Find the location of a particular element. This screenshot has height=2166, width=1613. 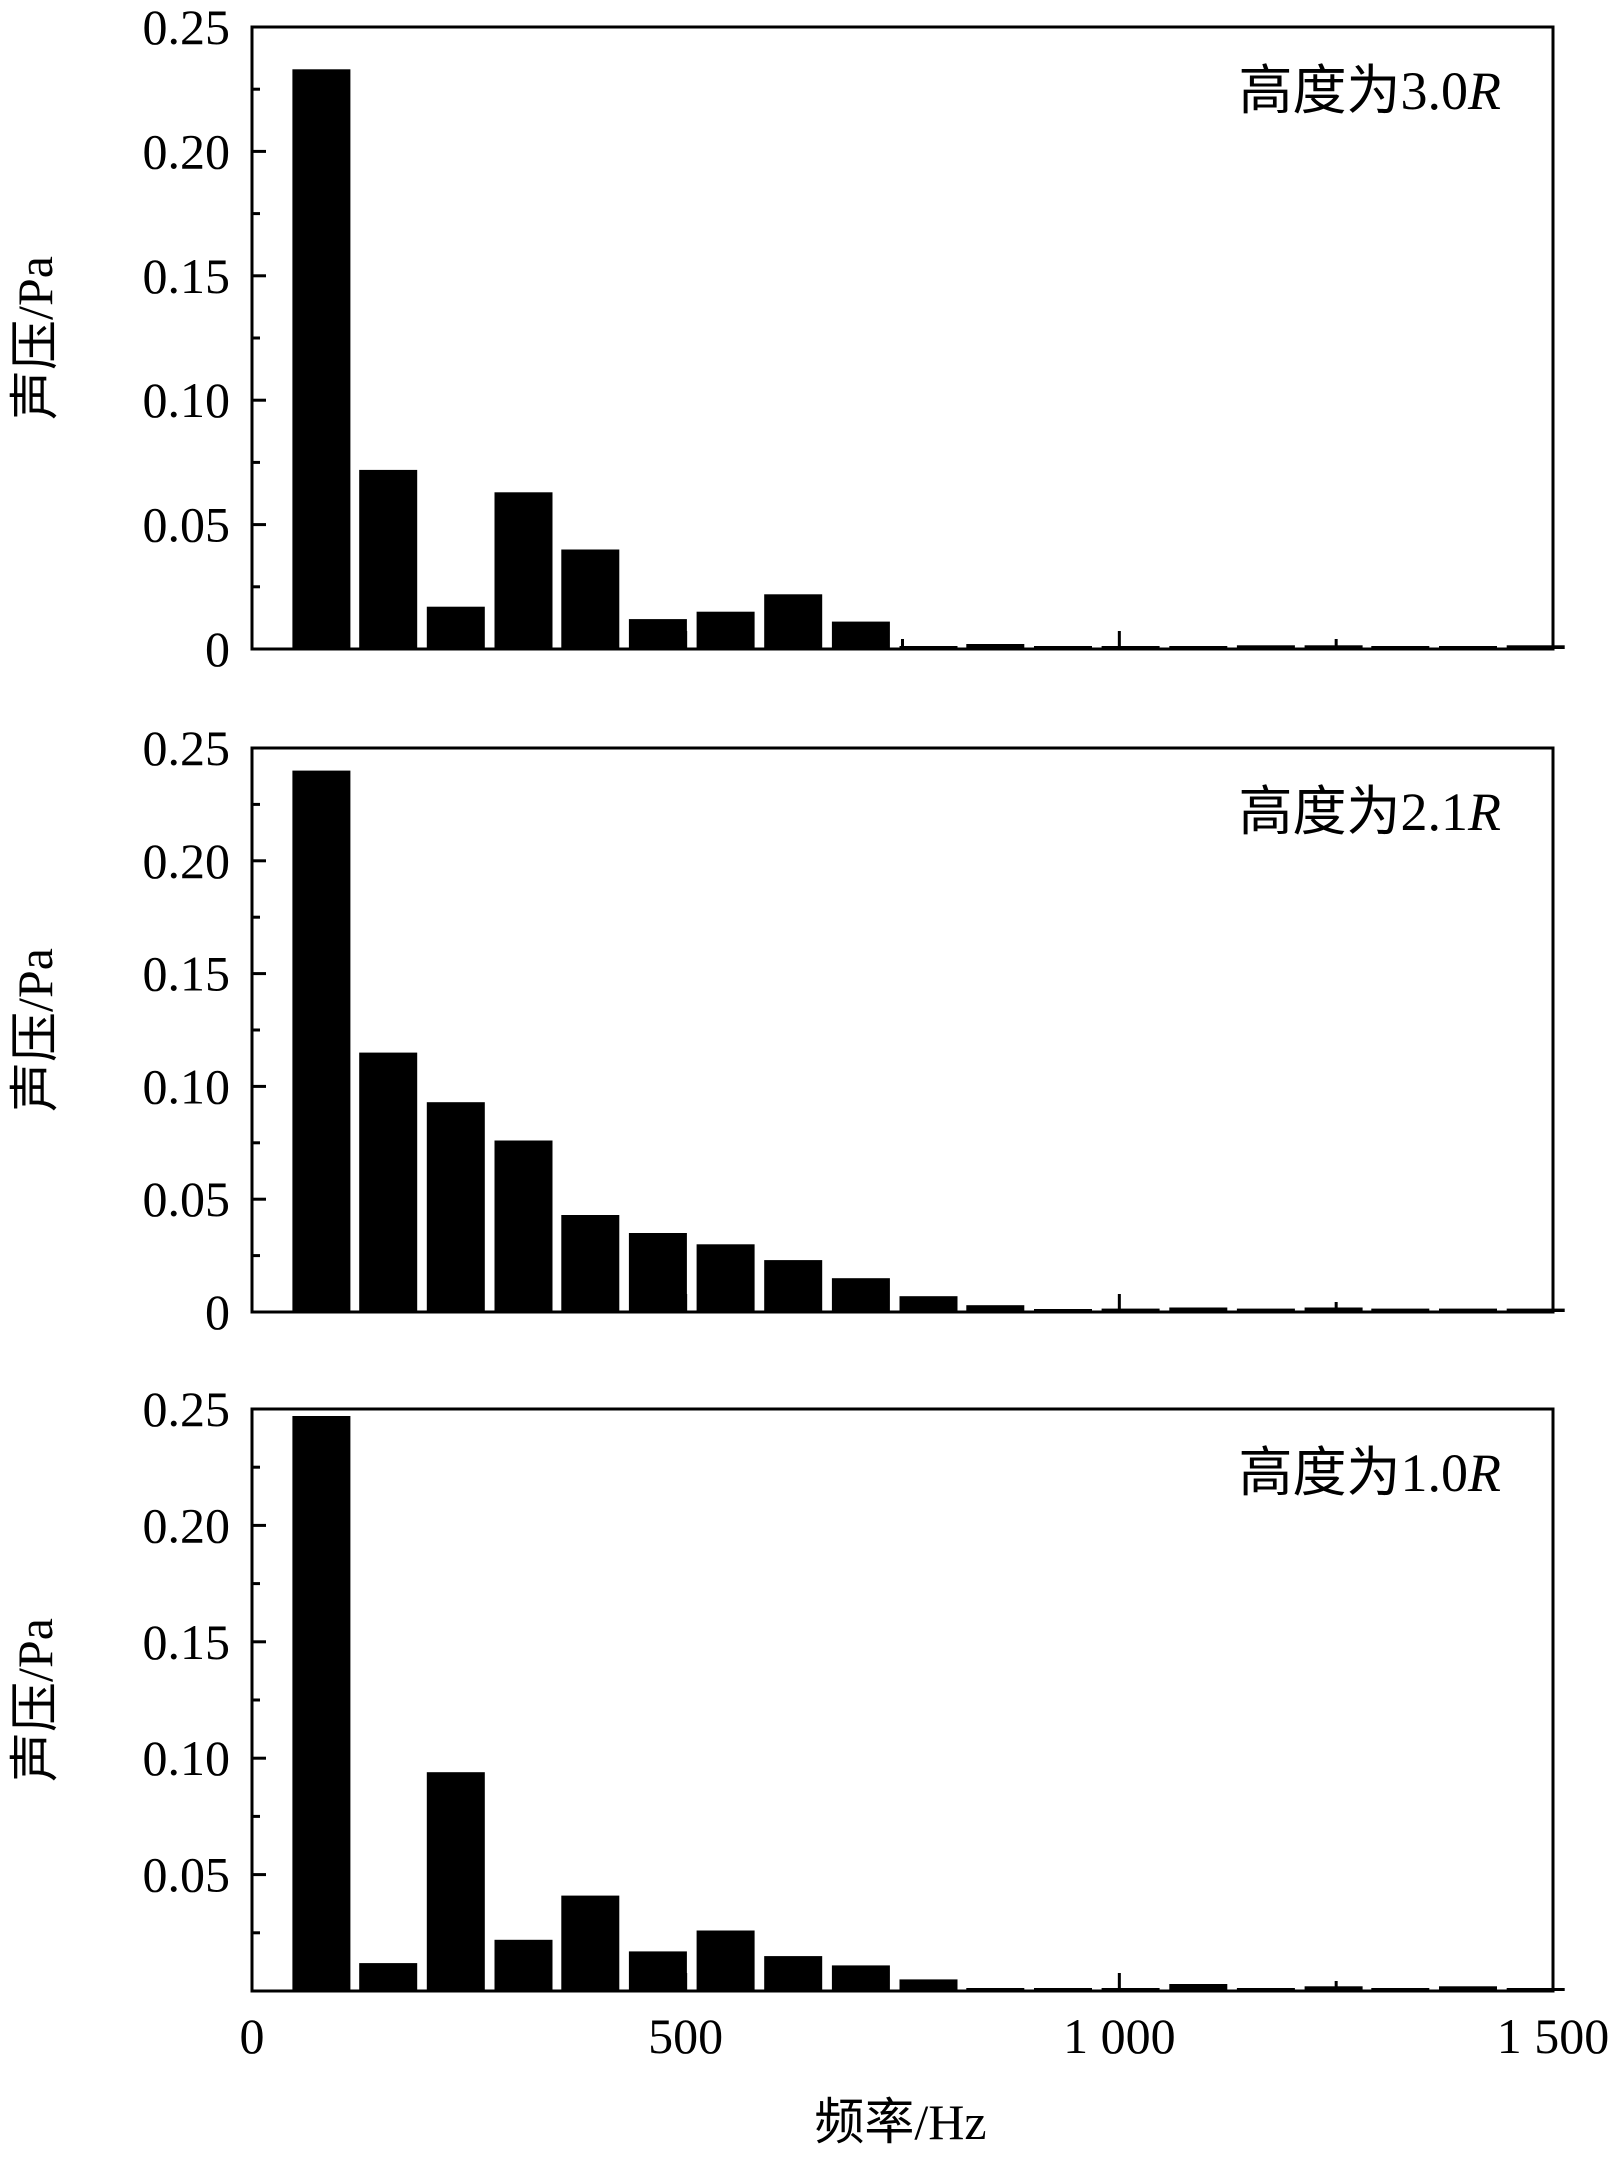

x-tick-label: 1 000 is located at coordinates (1119, 2036).